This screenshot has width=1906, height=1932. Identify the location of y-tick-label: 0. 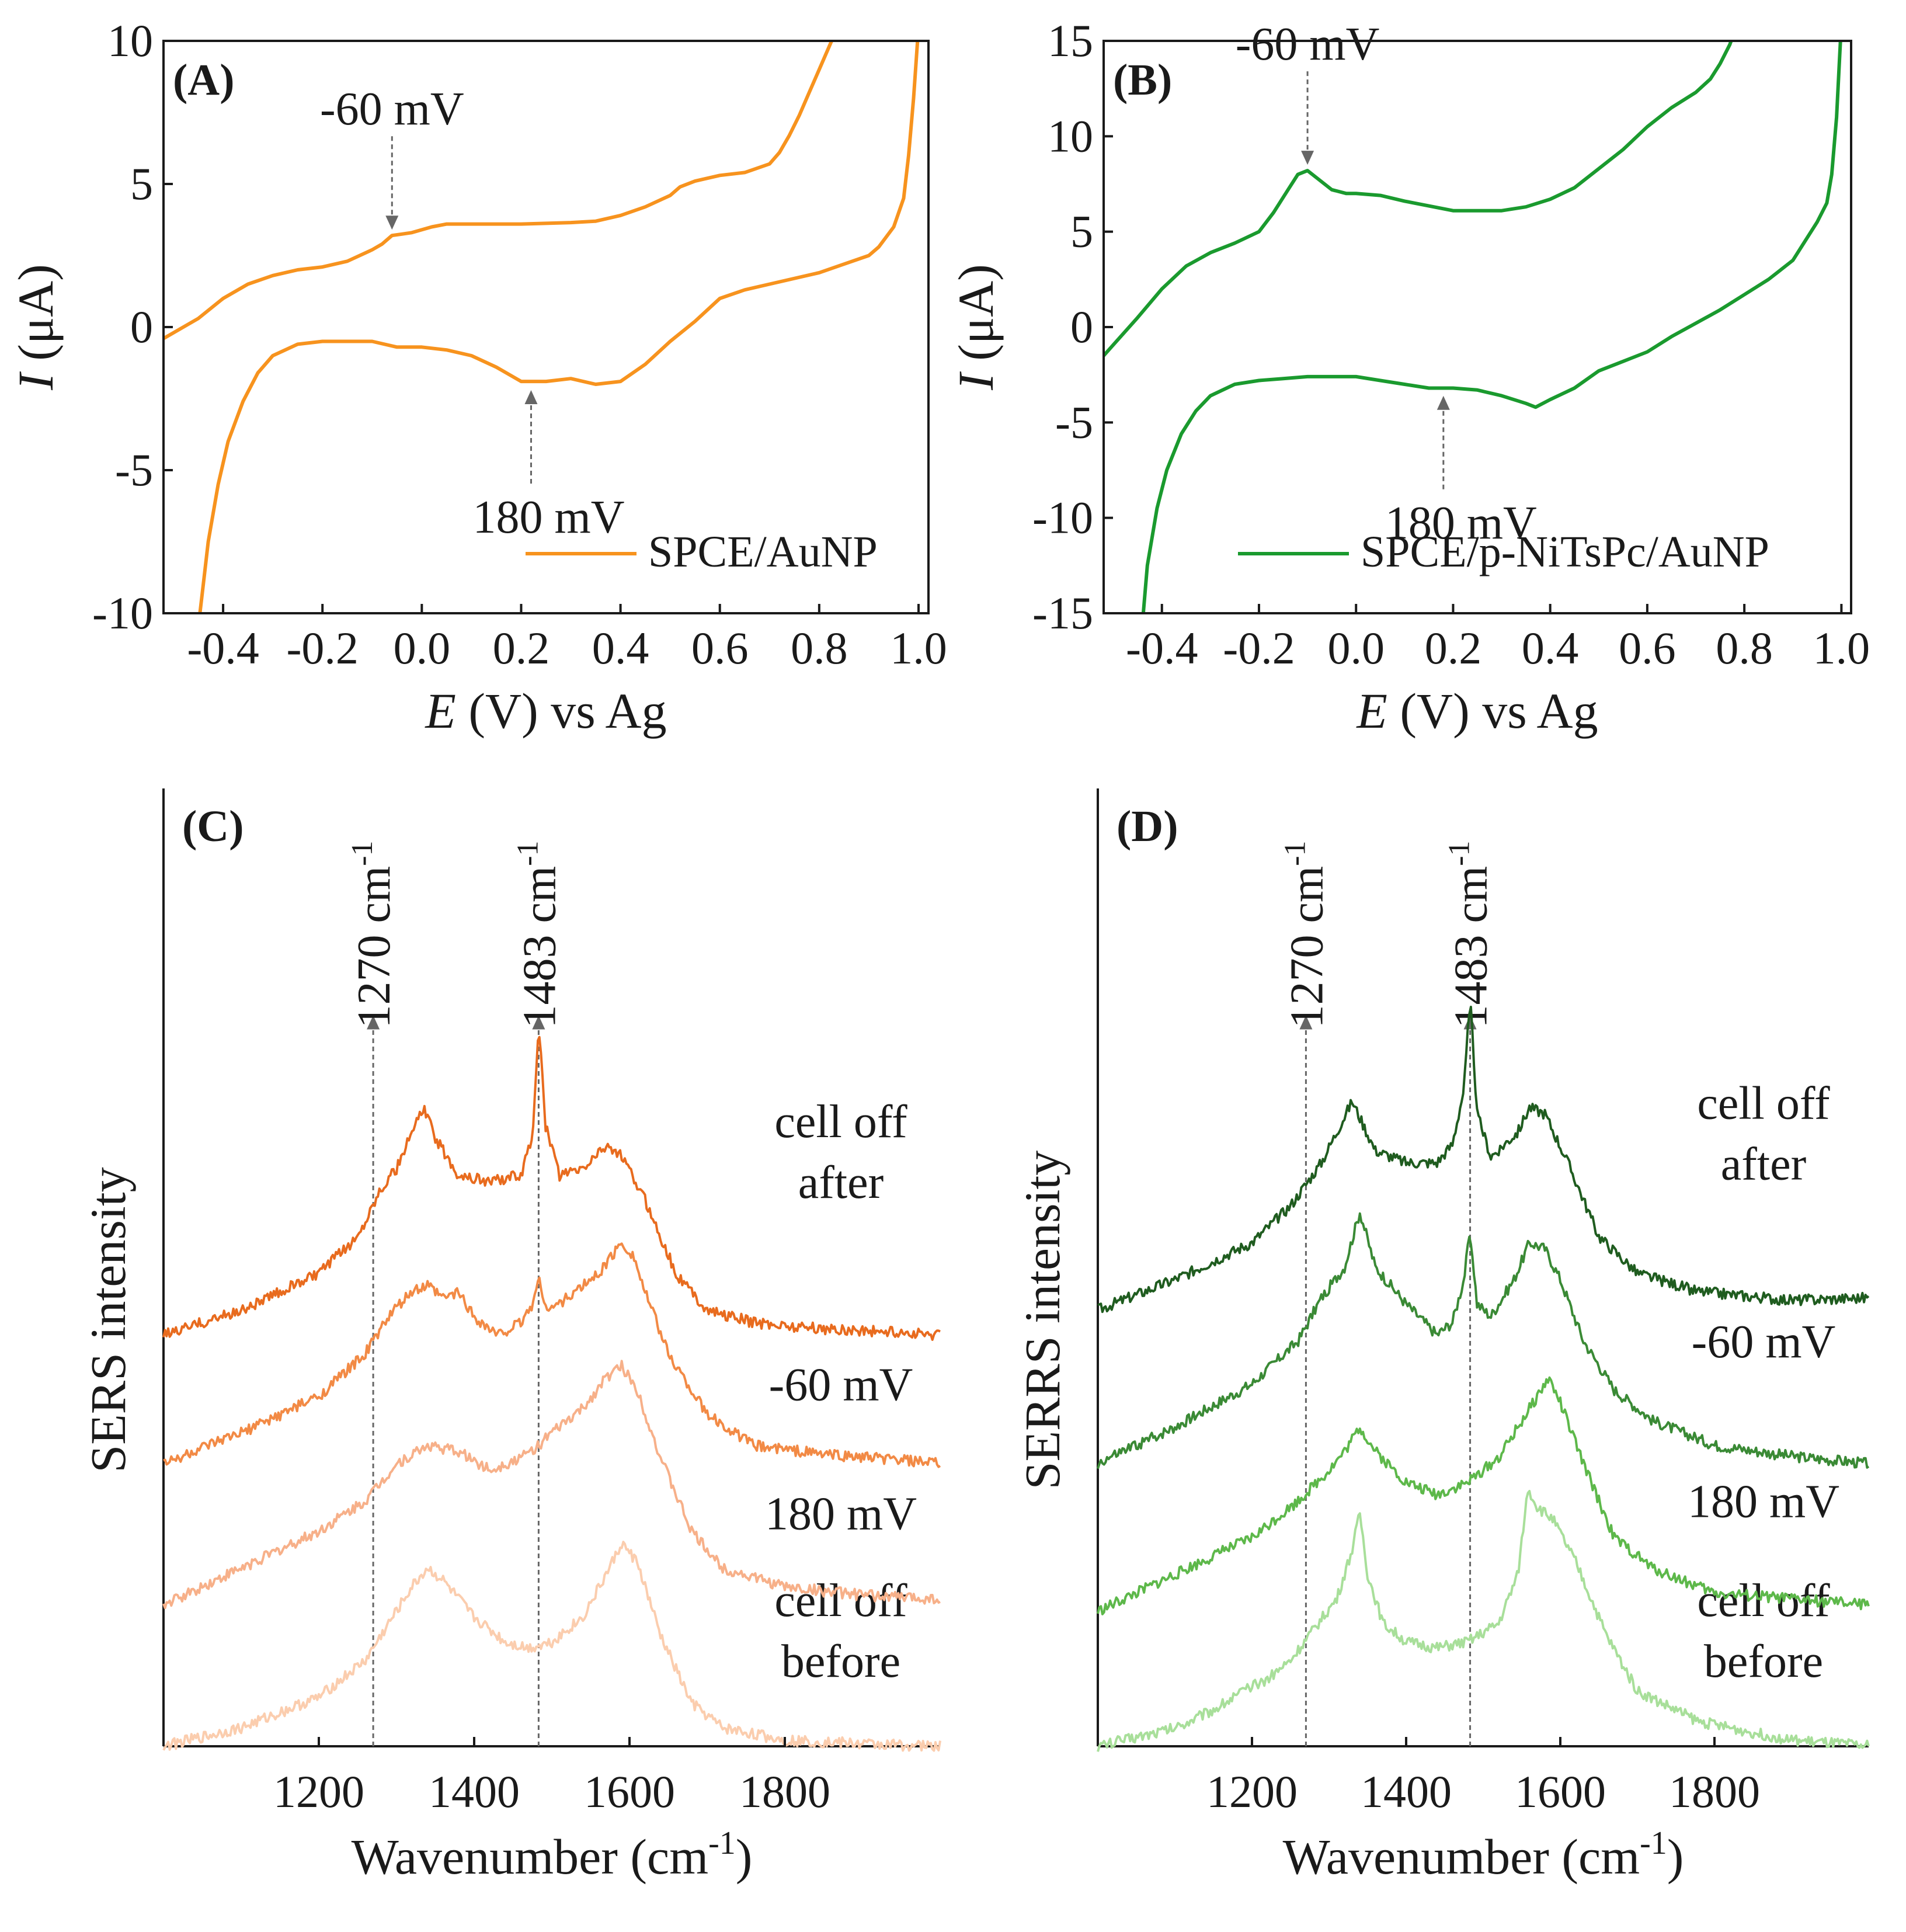
(1081, 327).